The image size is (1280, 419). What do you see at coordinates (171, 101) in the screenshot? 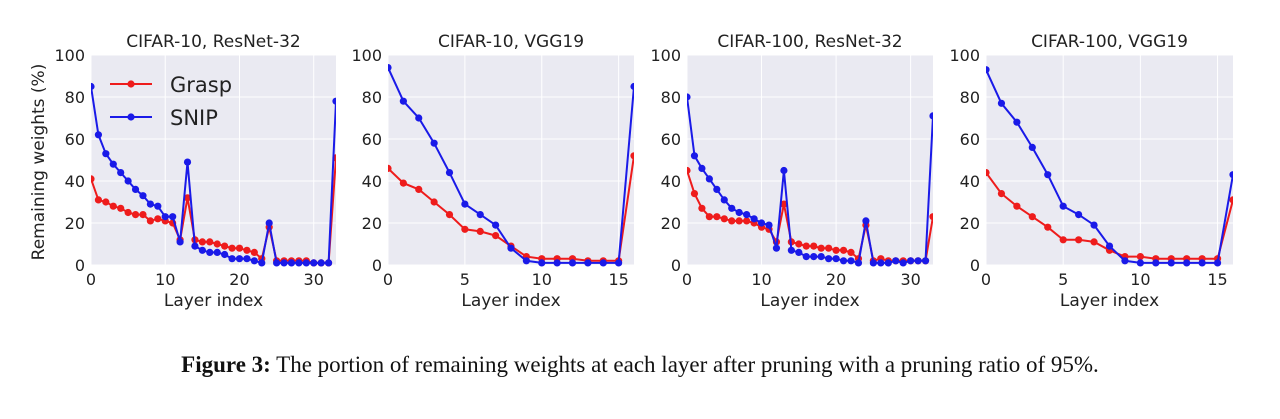
I see `legend: Grasp SNIP` at bounding box center [171, 101].